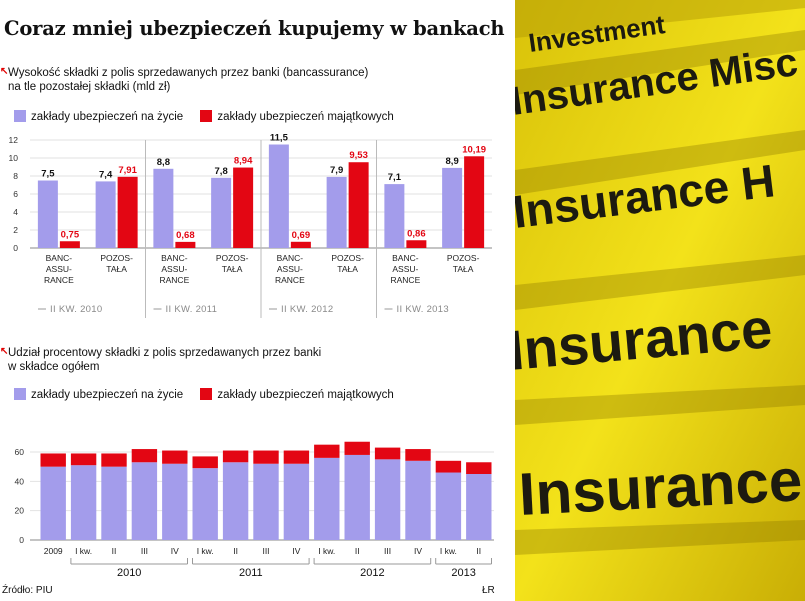 This screenshot has width=805, height=601. Describe the element at coordinates (106, 174) in the screenshot. I see `chart1-value-label-life: 7,4` at that location.